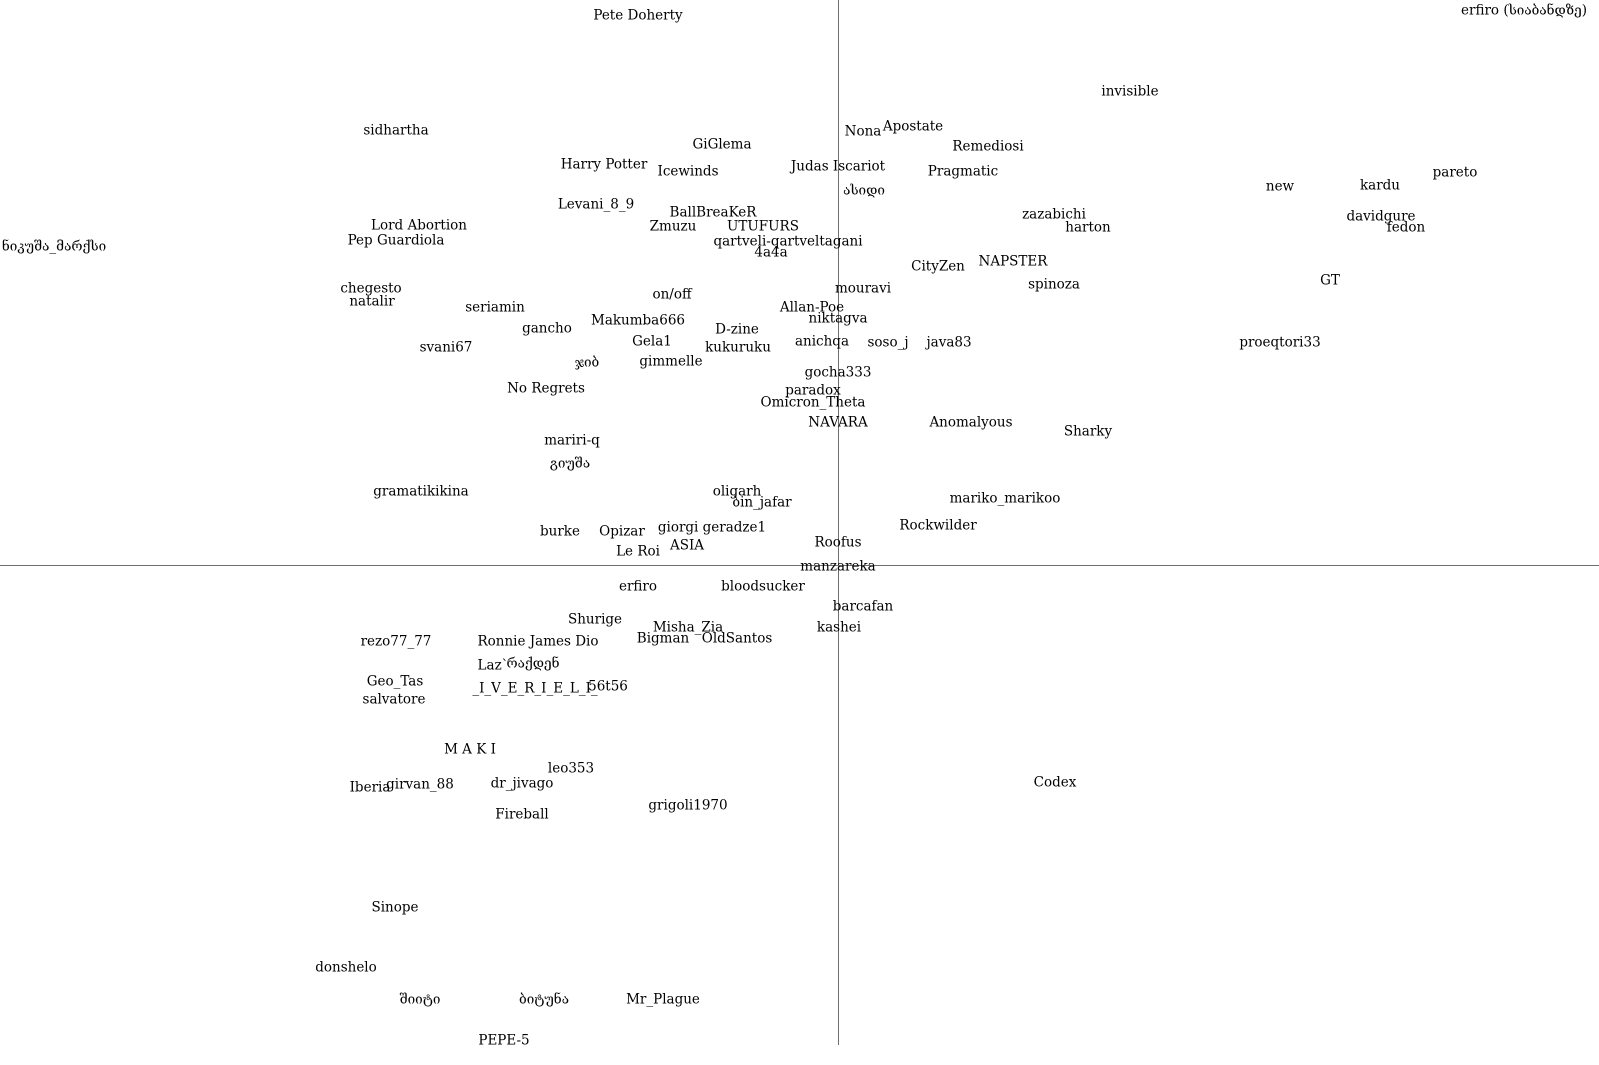  Describe the element at coordinates (1280, 186) in the screenshot. I see `scatter-label: new` at that location.